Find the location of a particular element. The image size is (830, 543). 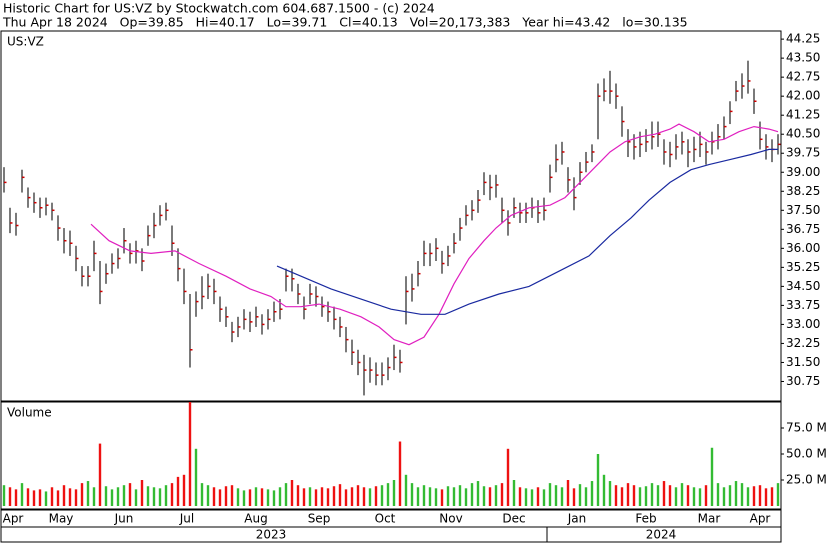

panel-label: US:VZ is located at coordinates (25, 42).